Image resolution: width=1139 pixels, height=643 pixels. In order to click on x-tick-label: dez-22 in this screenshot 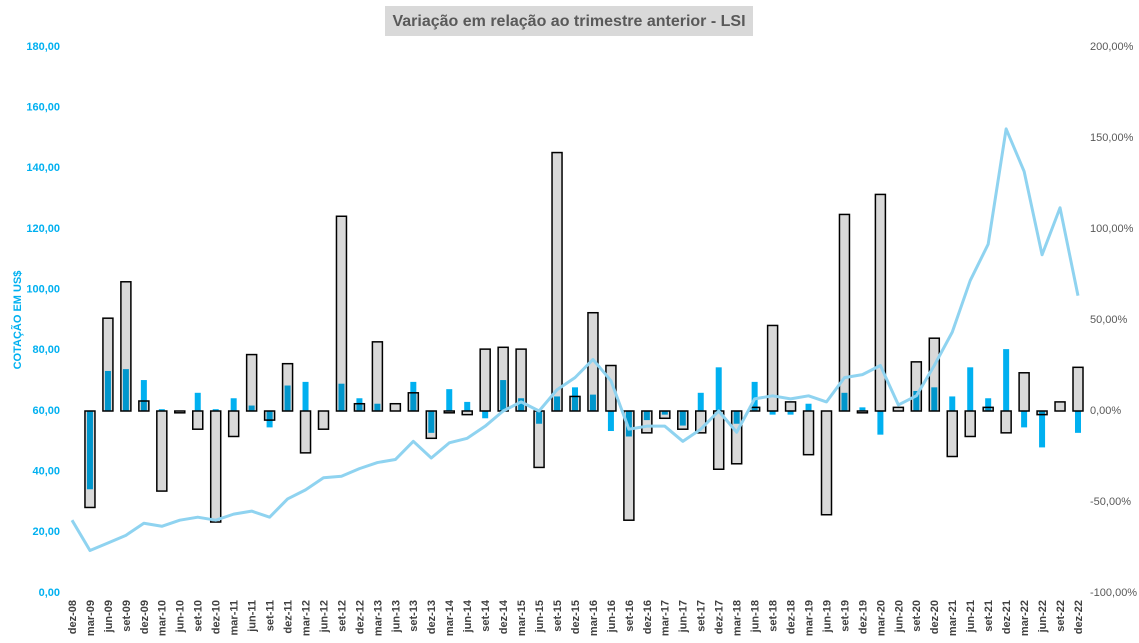, I will do `click(1079, 617)`.